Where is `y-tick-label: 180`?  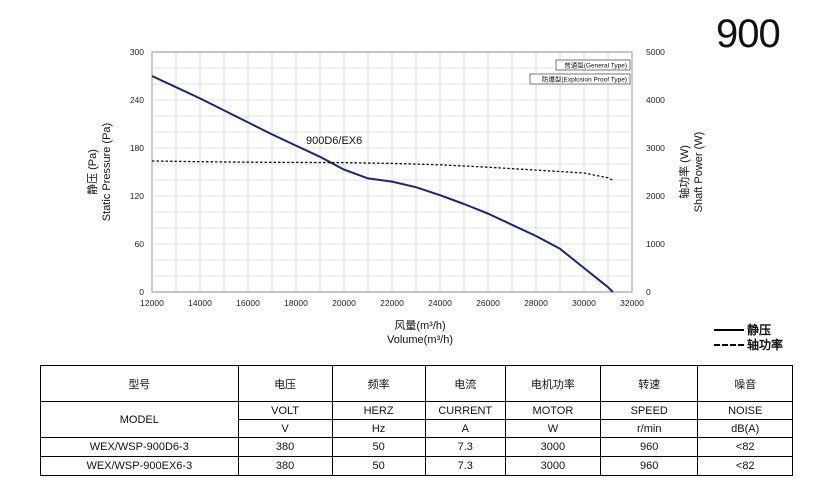
y-tick-label: 180 is located at coordinates (137, 148).